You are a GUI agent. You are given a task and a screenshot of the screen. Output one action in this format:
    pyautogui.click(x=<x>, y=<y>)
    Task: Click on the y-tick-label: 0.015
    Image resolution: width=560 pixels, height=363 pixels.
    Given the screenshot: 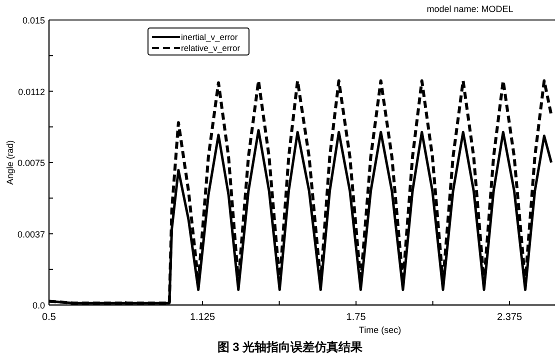 What is the action you would take?
    pyautogui.click(x=33, y=21)
    